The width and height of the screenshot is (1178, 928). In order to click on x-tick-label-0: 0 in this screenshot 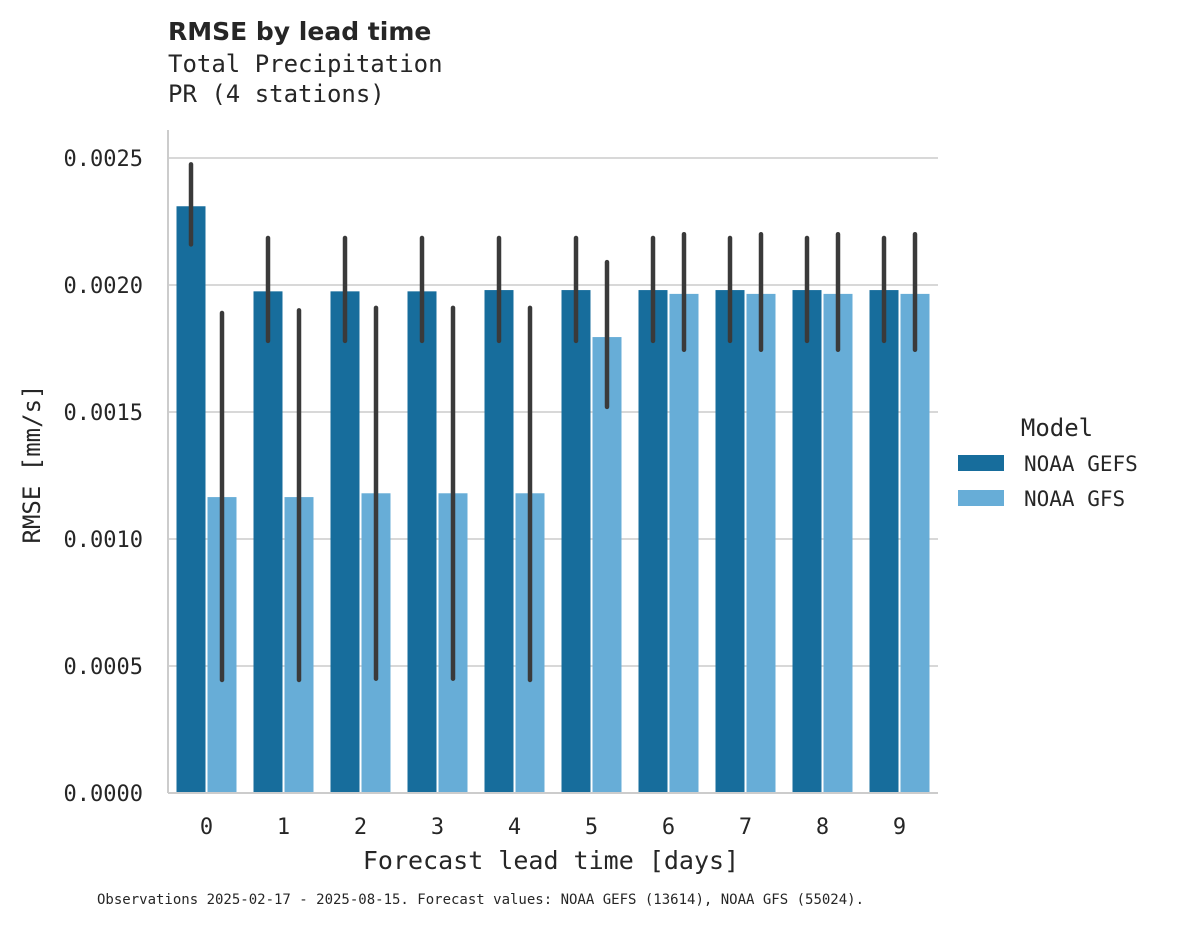, I will do `click(206, 827)`.